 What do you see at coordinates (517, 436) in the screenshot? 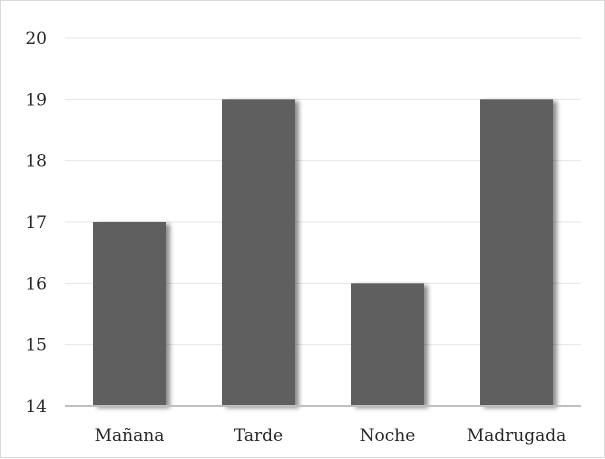
I see `x-category-label: Madrugada` at bounding box center [517, 436].